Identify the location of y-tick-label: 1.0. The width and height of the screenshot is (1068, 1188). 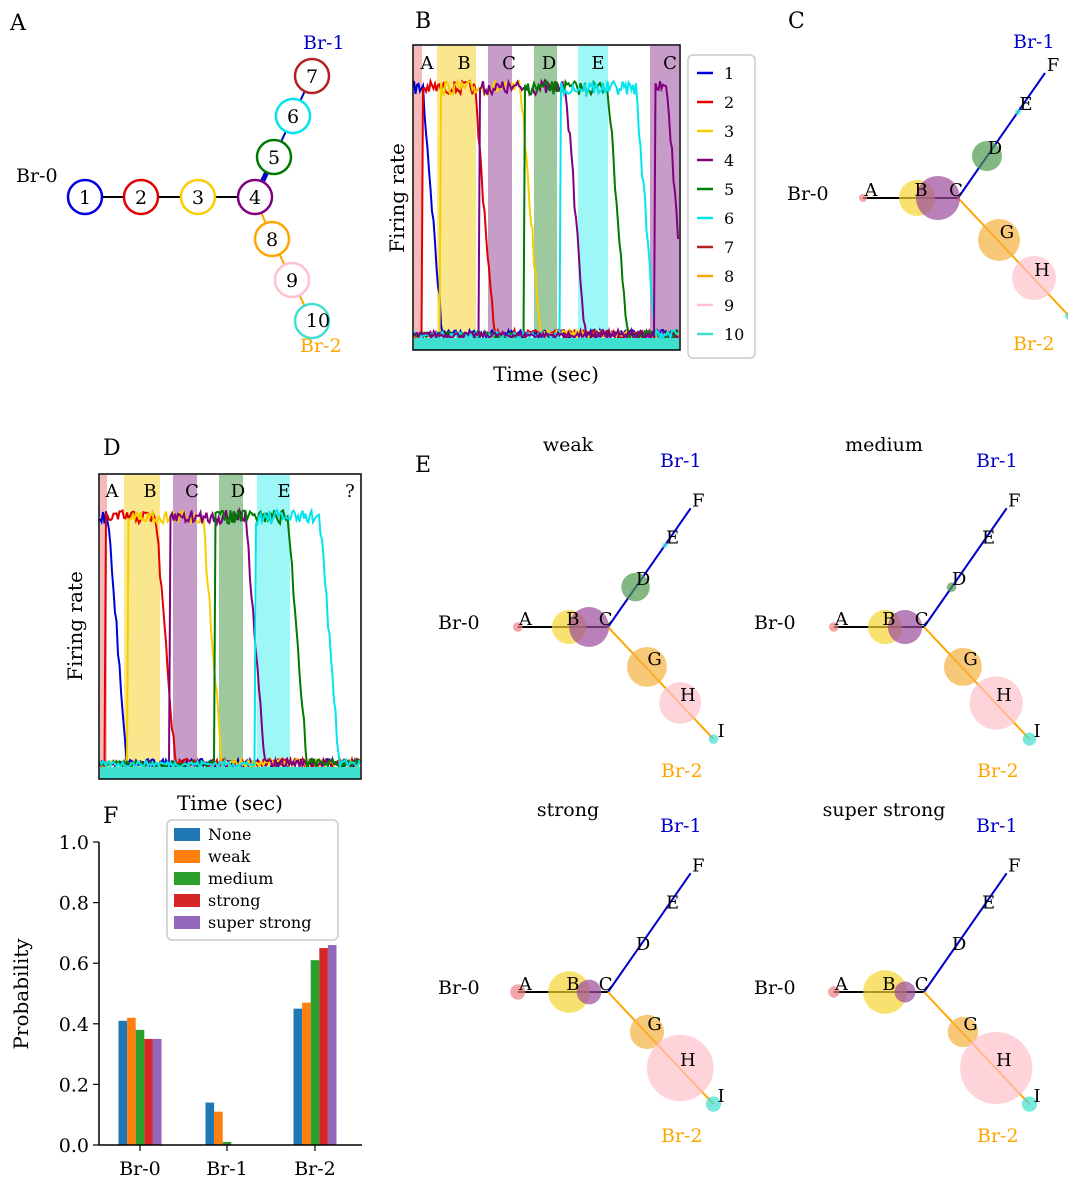
(74, 843).